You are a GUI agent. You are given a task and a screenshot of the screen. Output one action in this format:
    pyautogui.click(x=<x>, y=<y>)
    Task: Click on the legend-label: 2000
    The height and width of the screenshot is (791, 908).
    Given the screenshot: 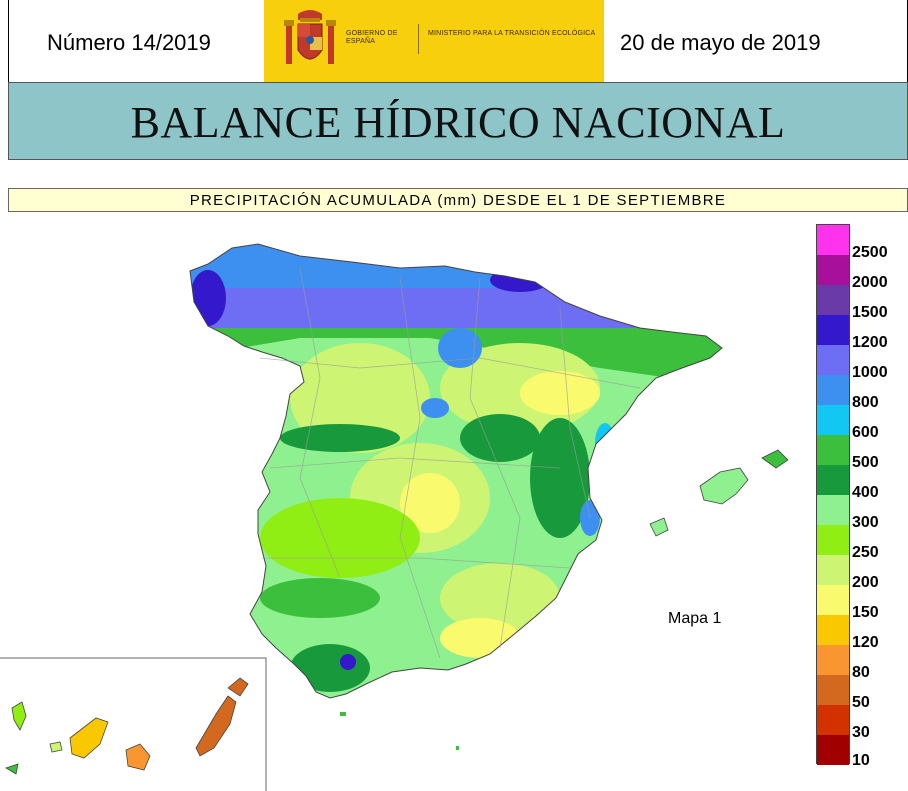 What is the action you would take?
    pyautogui.click(x=870, y=282)
    